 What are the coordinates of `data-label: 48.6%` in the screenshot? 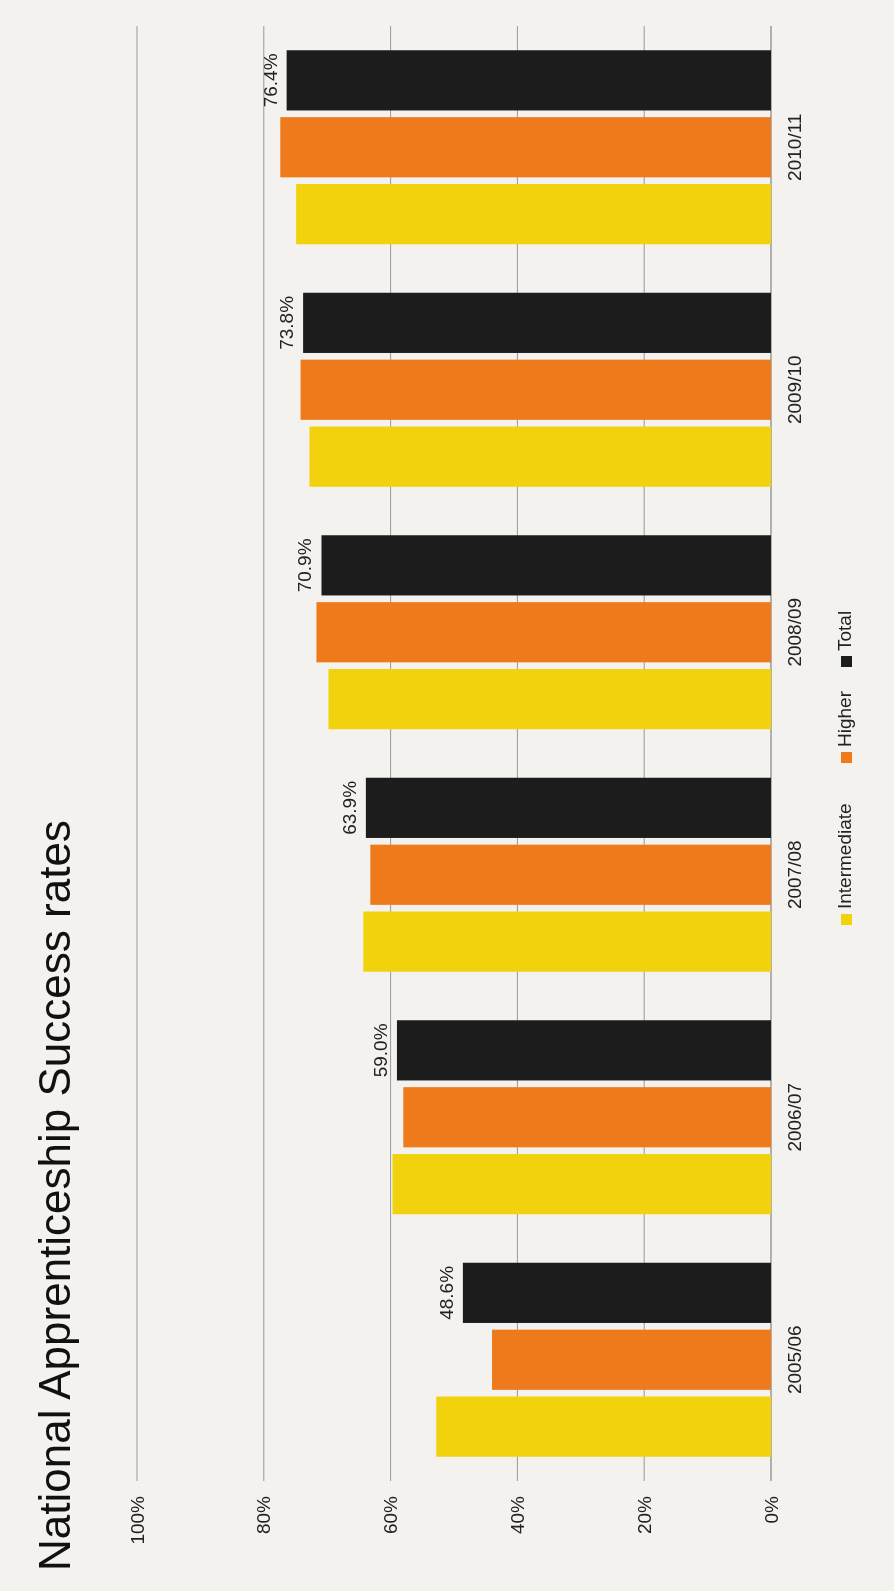 It's located at (446, 1292).